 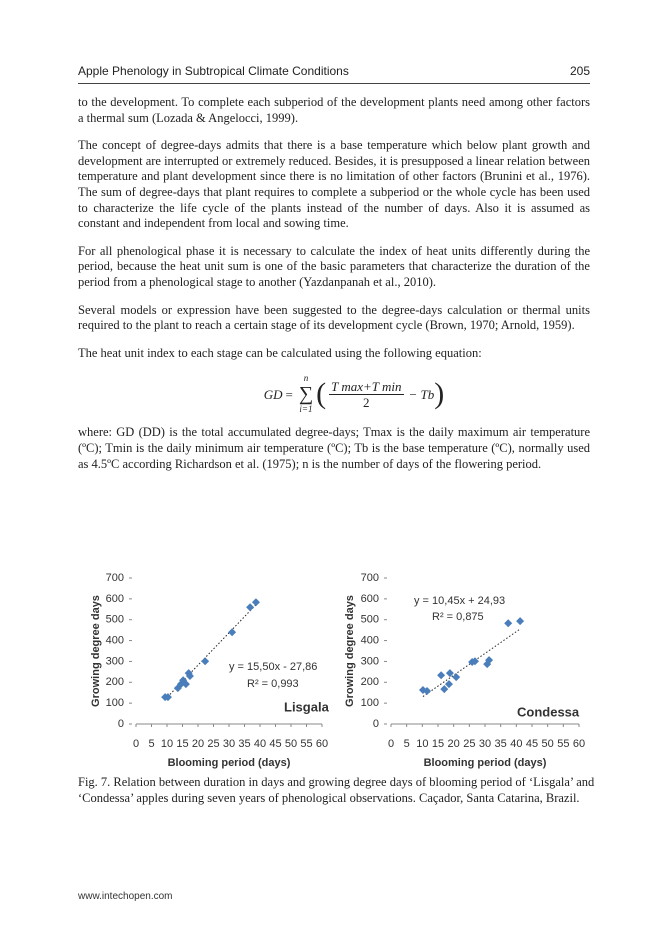 I want to click on eq-sigma: ∑, so click(x=306, y=394).